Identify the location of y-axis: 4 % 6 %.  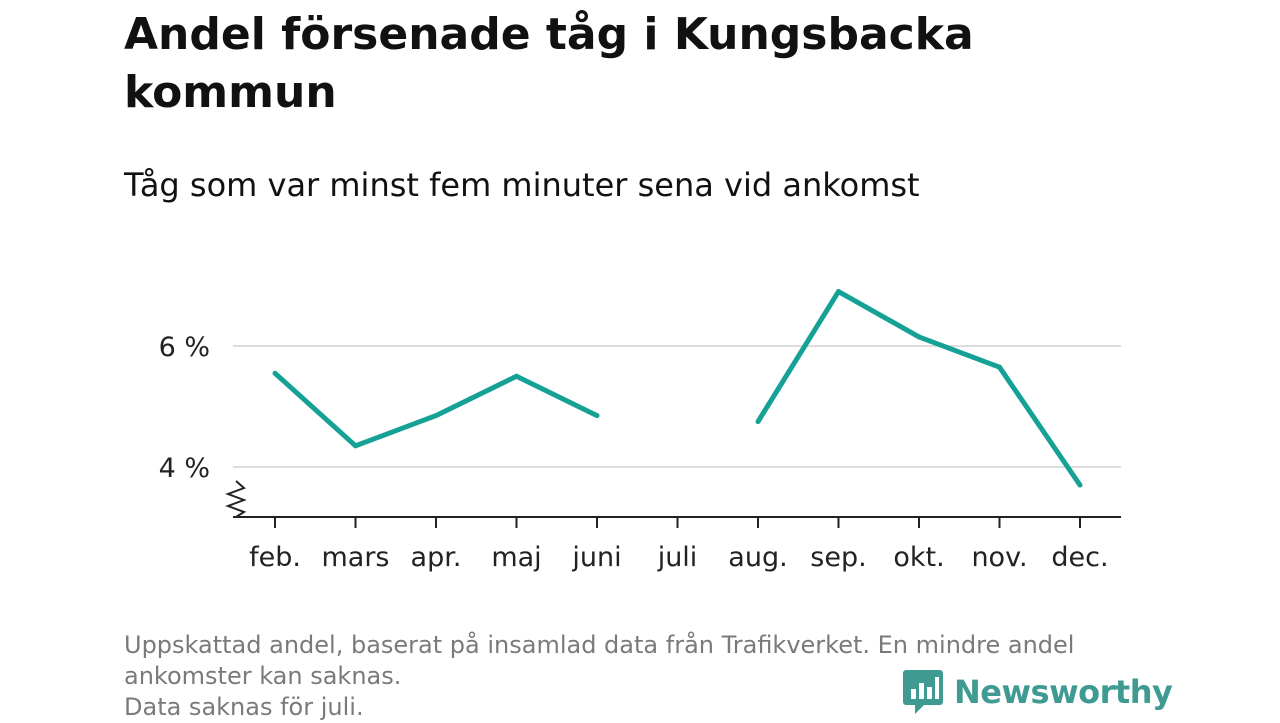
(184, 408).